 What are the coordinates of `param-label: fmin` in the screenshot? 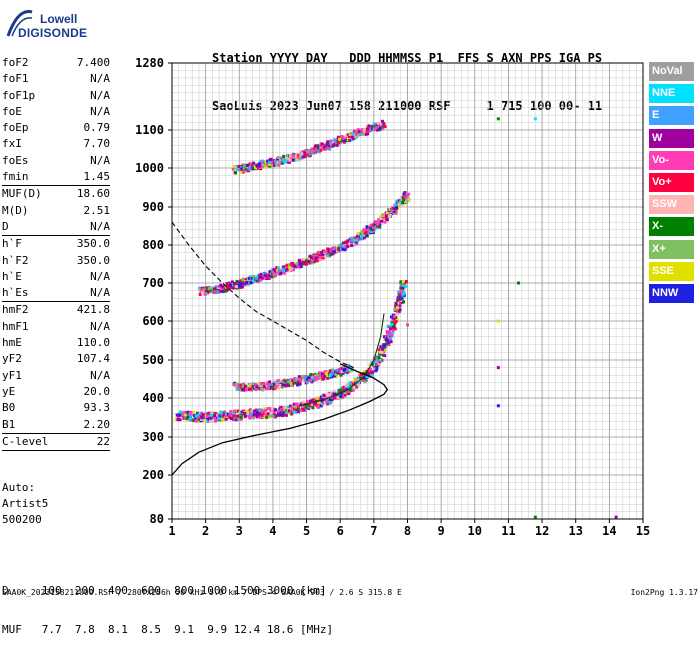 It's located at (15, 177).